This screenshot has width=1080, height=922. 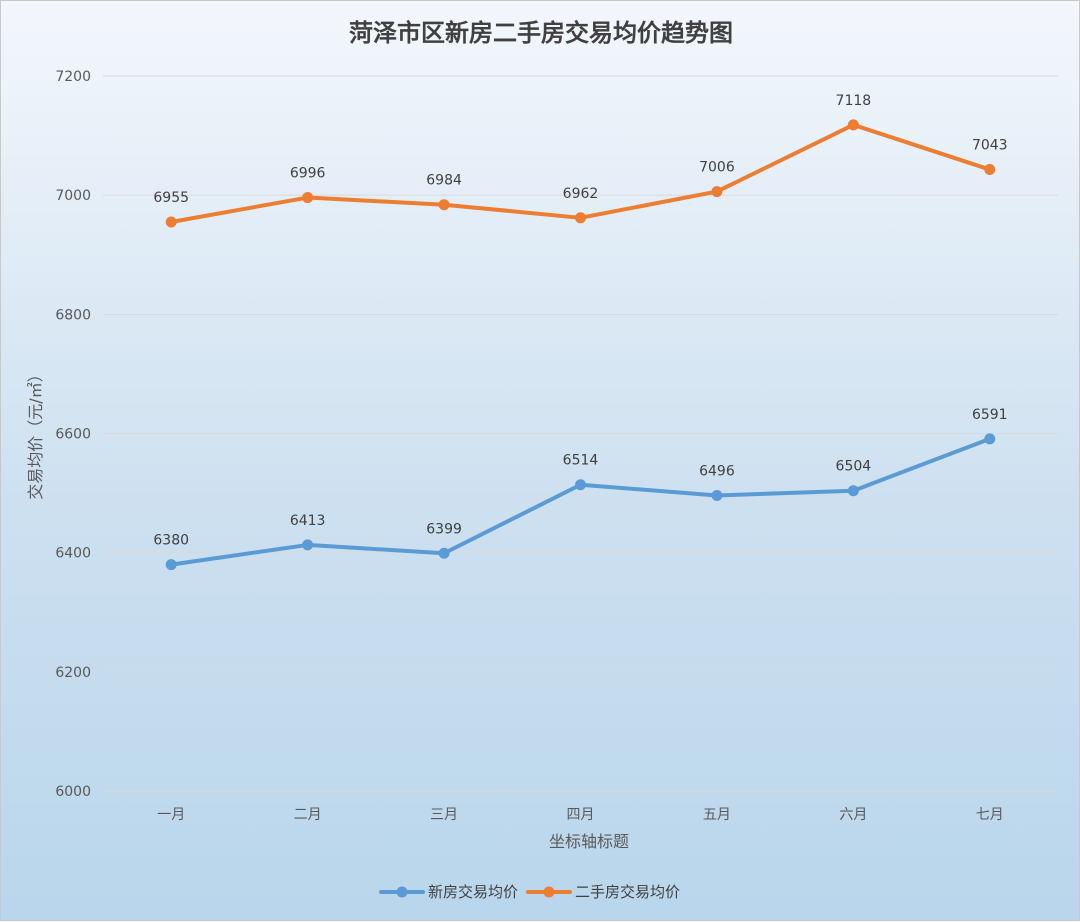 I want to click on data-label: 6380, so click(x=171, y=541).